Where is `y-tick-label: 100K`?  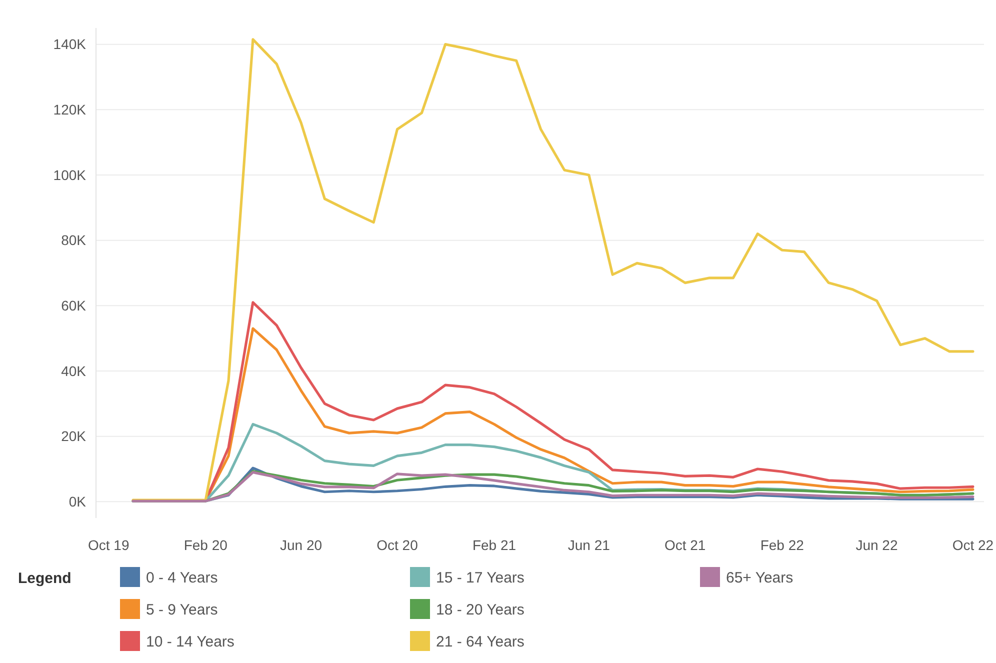
y-tick-label: 100K is located at coordinates (70, 174).